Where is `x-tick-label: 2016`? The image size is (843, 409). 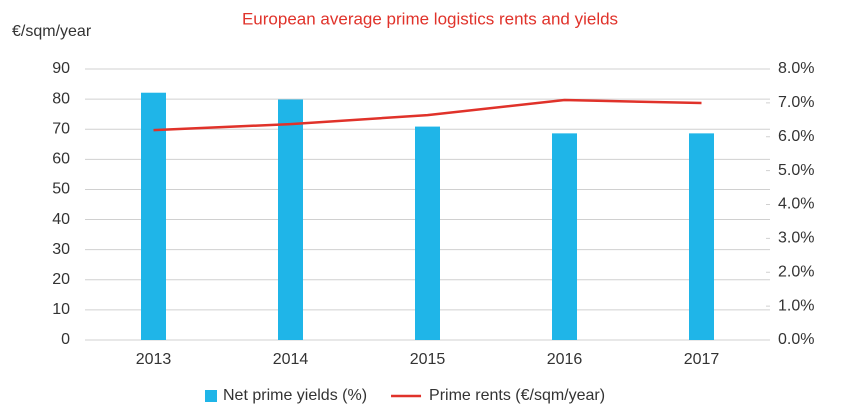
x-tick-label: 2016 is located at coordinates (565, 359).